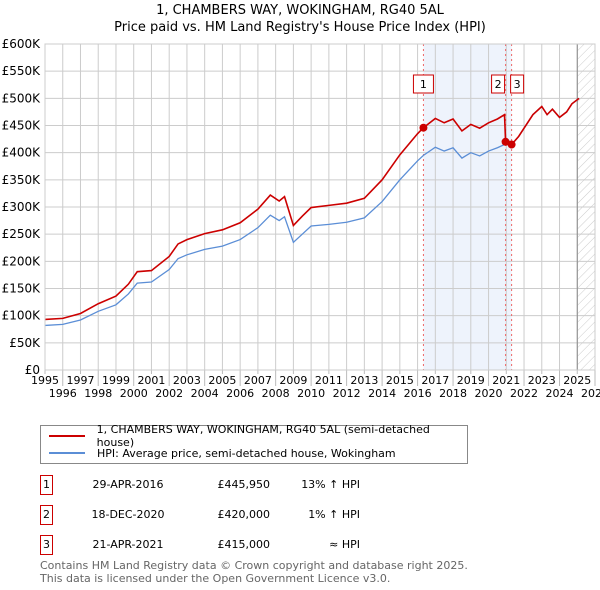  What do you see at coordinates (382, 393) in the screenshot?
I see `x-tick-label: 2014` at bounding box center [382, 393].